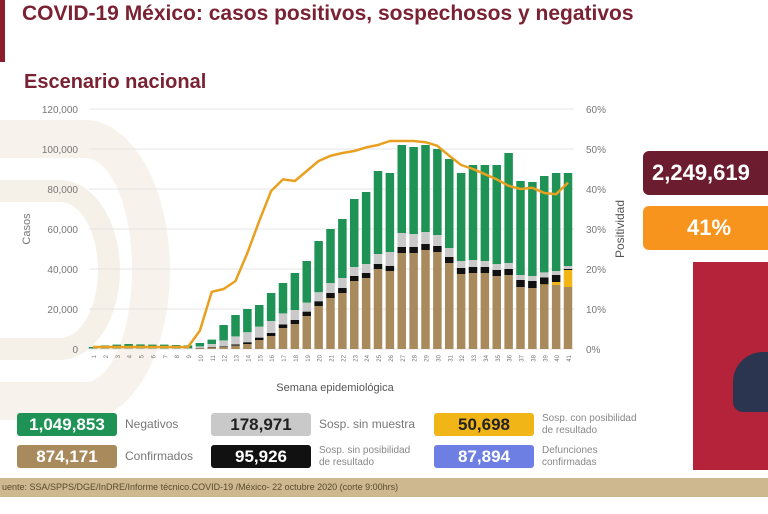 Image resolution: width=768 pixels, height=514 pixels. What do you see at coordinates (484, 456) in the screenshot?
I see `legend-value: 87,894` at bounding box center [484, 456].